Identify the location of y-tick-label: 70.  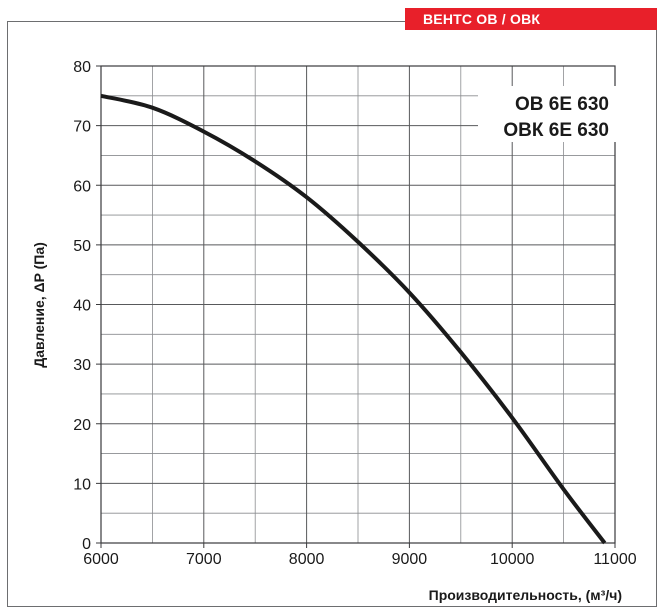
(82, 127).